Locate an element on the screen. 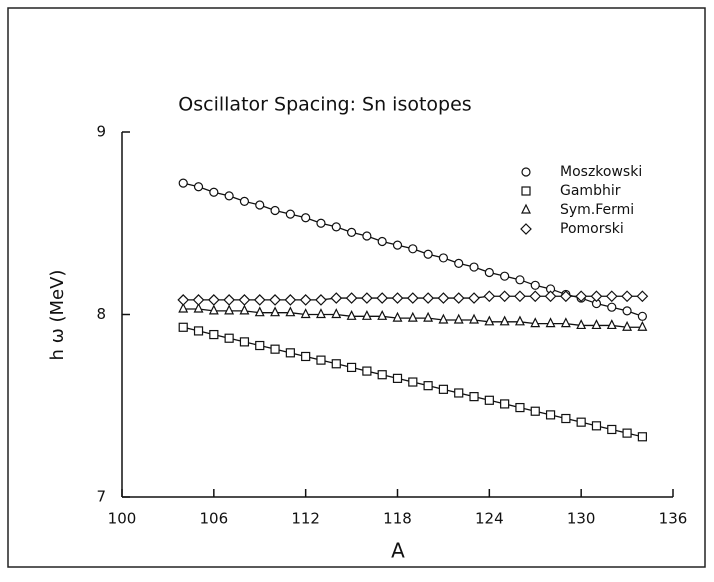 This screenshot has height=582, width=714. y-axis-label: h ω (MeV) is located at coordinates (57, 315).